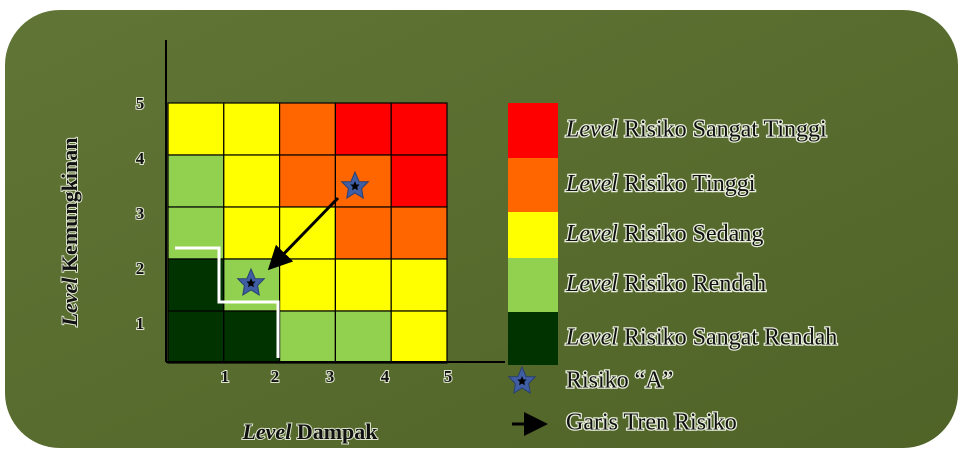 The width and height of the screenshot is (963, 453). I want to click on legend-label-text: Risiko Sangat Tinggi, so click(725, 129).